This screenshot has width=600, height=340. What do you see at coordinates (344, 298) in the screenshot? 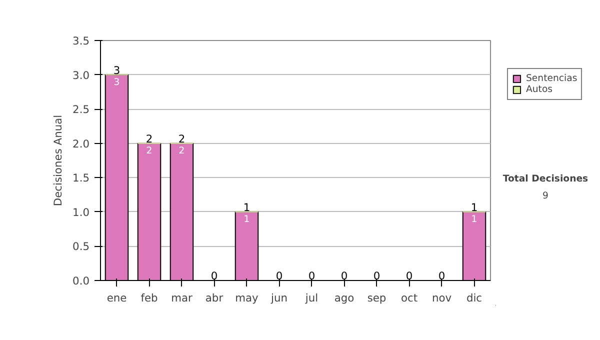
I see `x-tick-label: ago` at bounding box center [344, 298].